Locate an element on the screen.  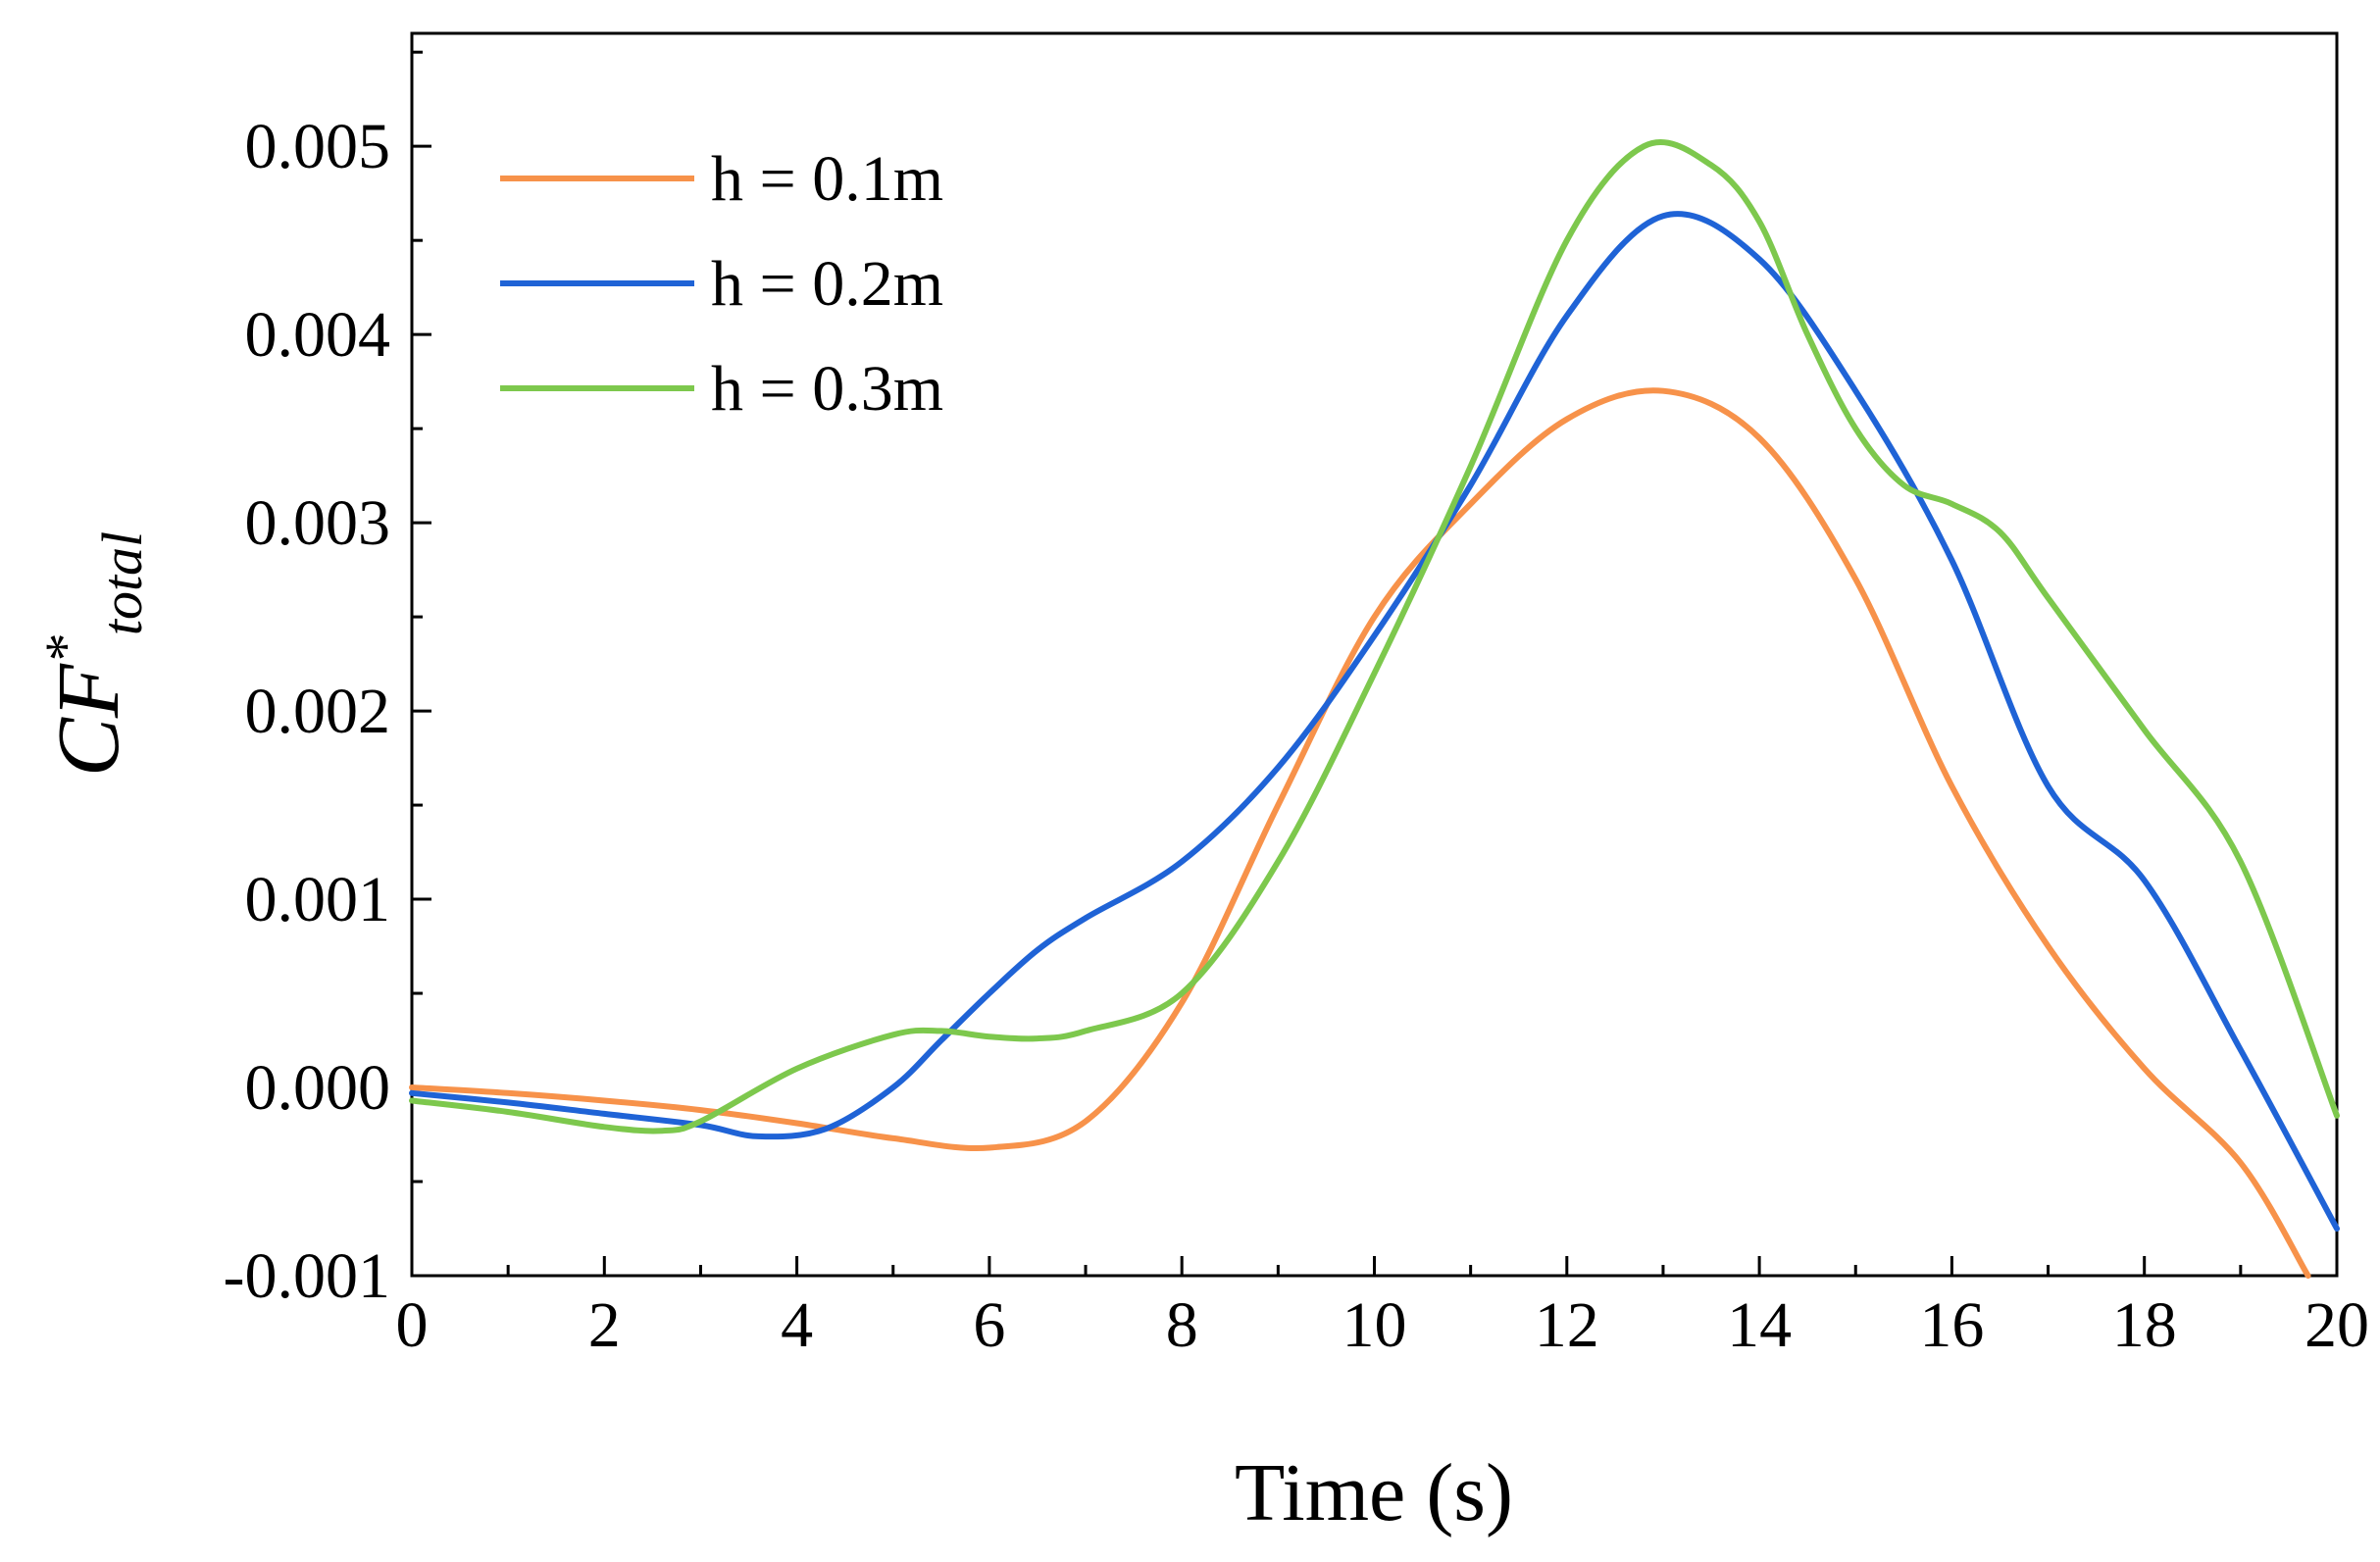
y-axis-title-main: CF is located at coordinates (88, 720).